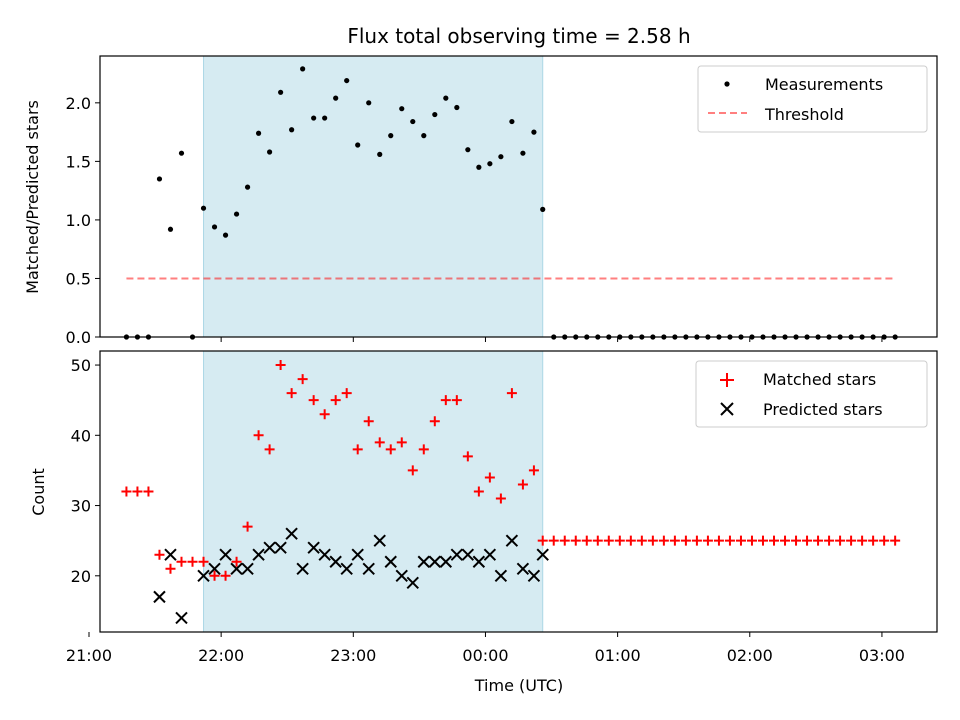 This screenshot has width=960, height=720. I want to click on chart-title: Flux total observing time = 2.58 h, so click(518, 36).